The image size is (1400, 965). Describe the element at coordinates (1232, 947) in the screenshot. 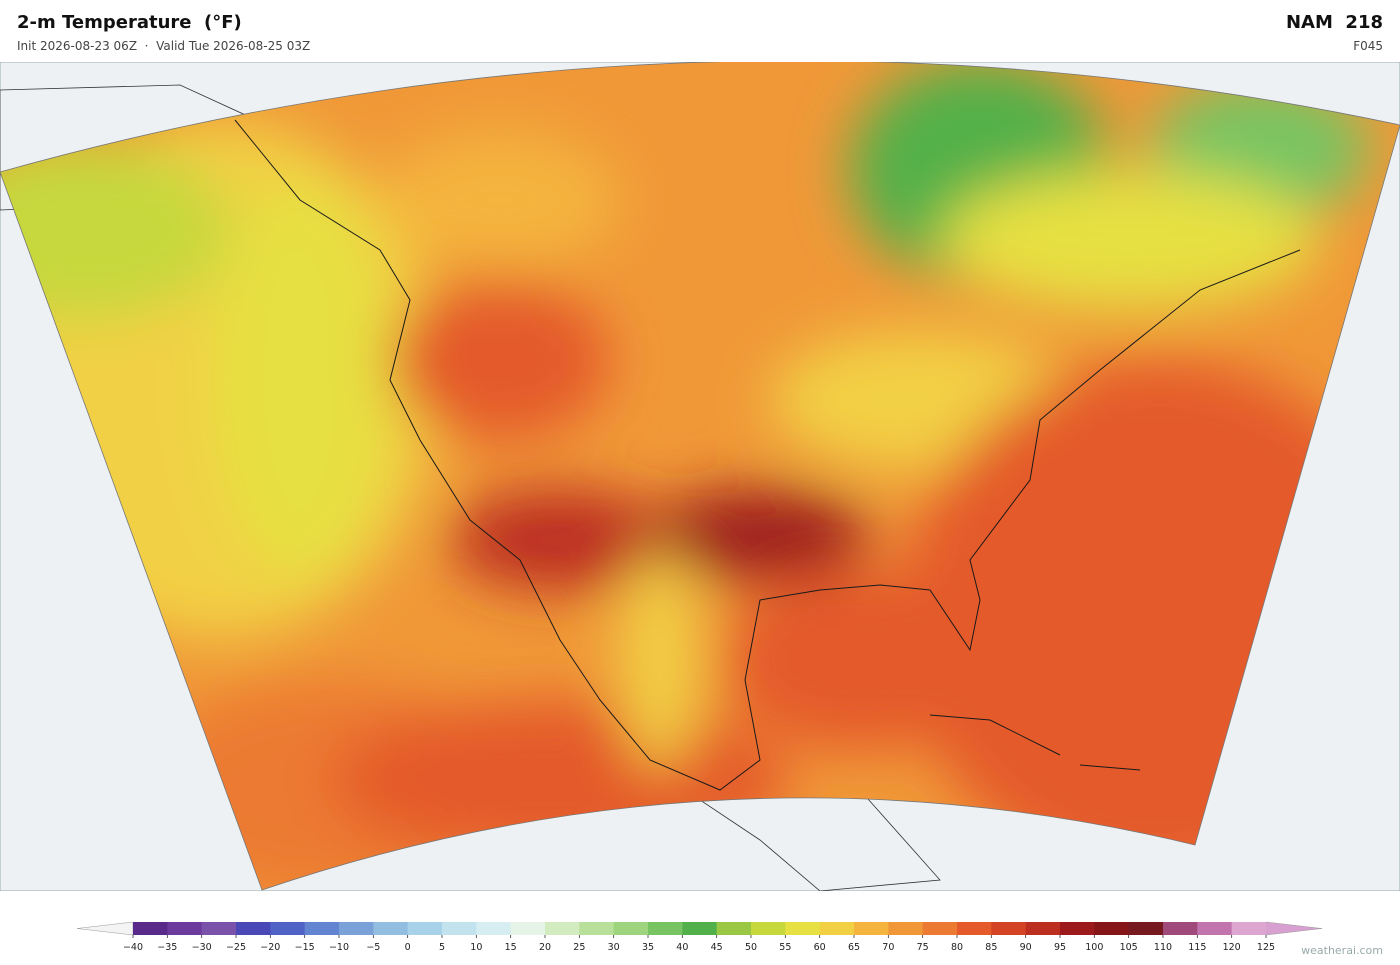

I see `colorbar-tick-label: 120` at that location.